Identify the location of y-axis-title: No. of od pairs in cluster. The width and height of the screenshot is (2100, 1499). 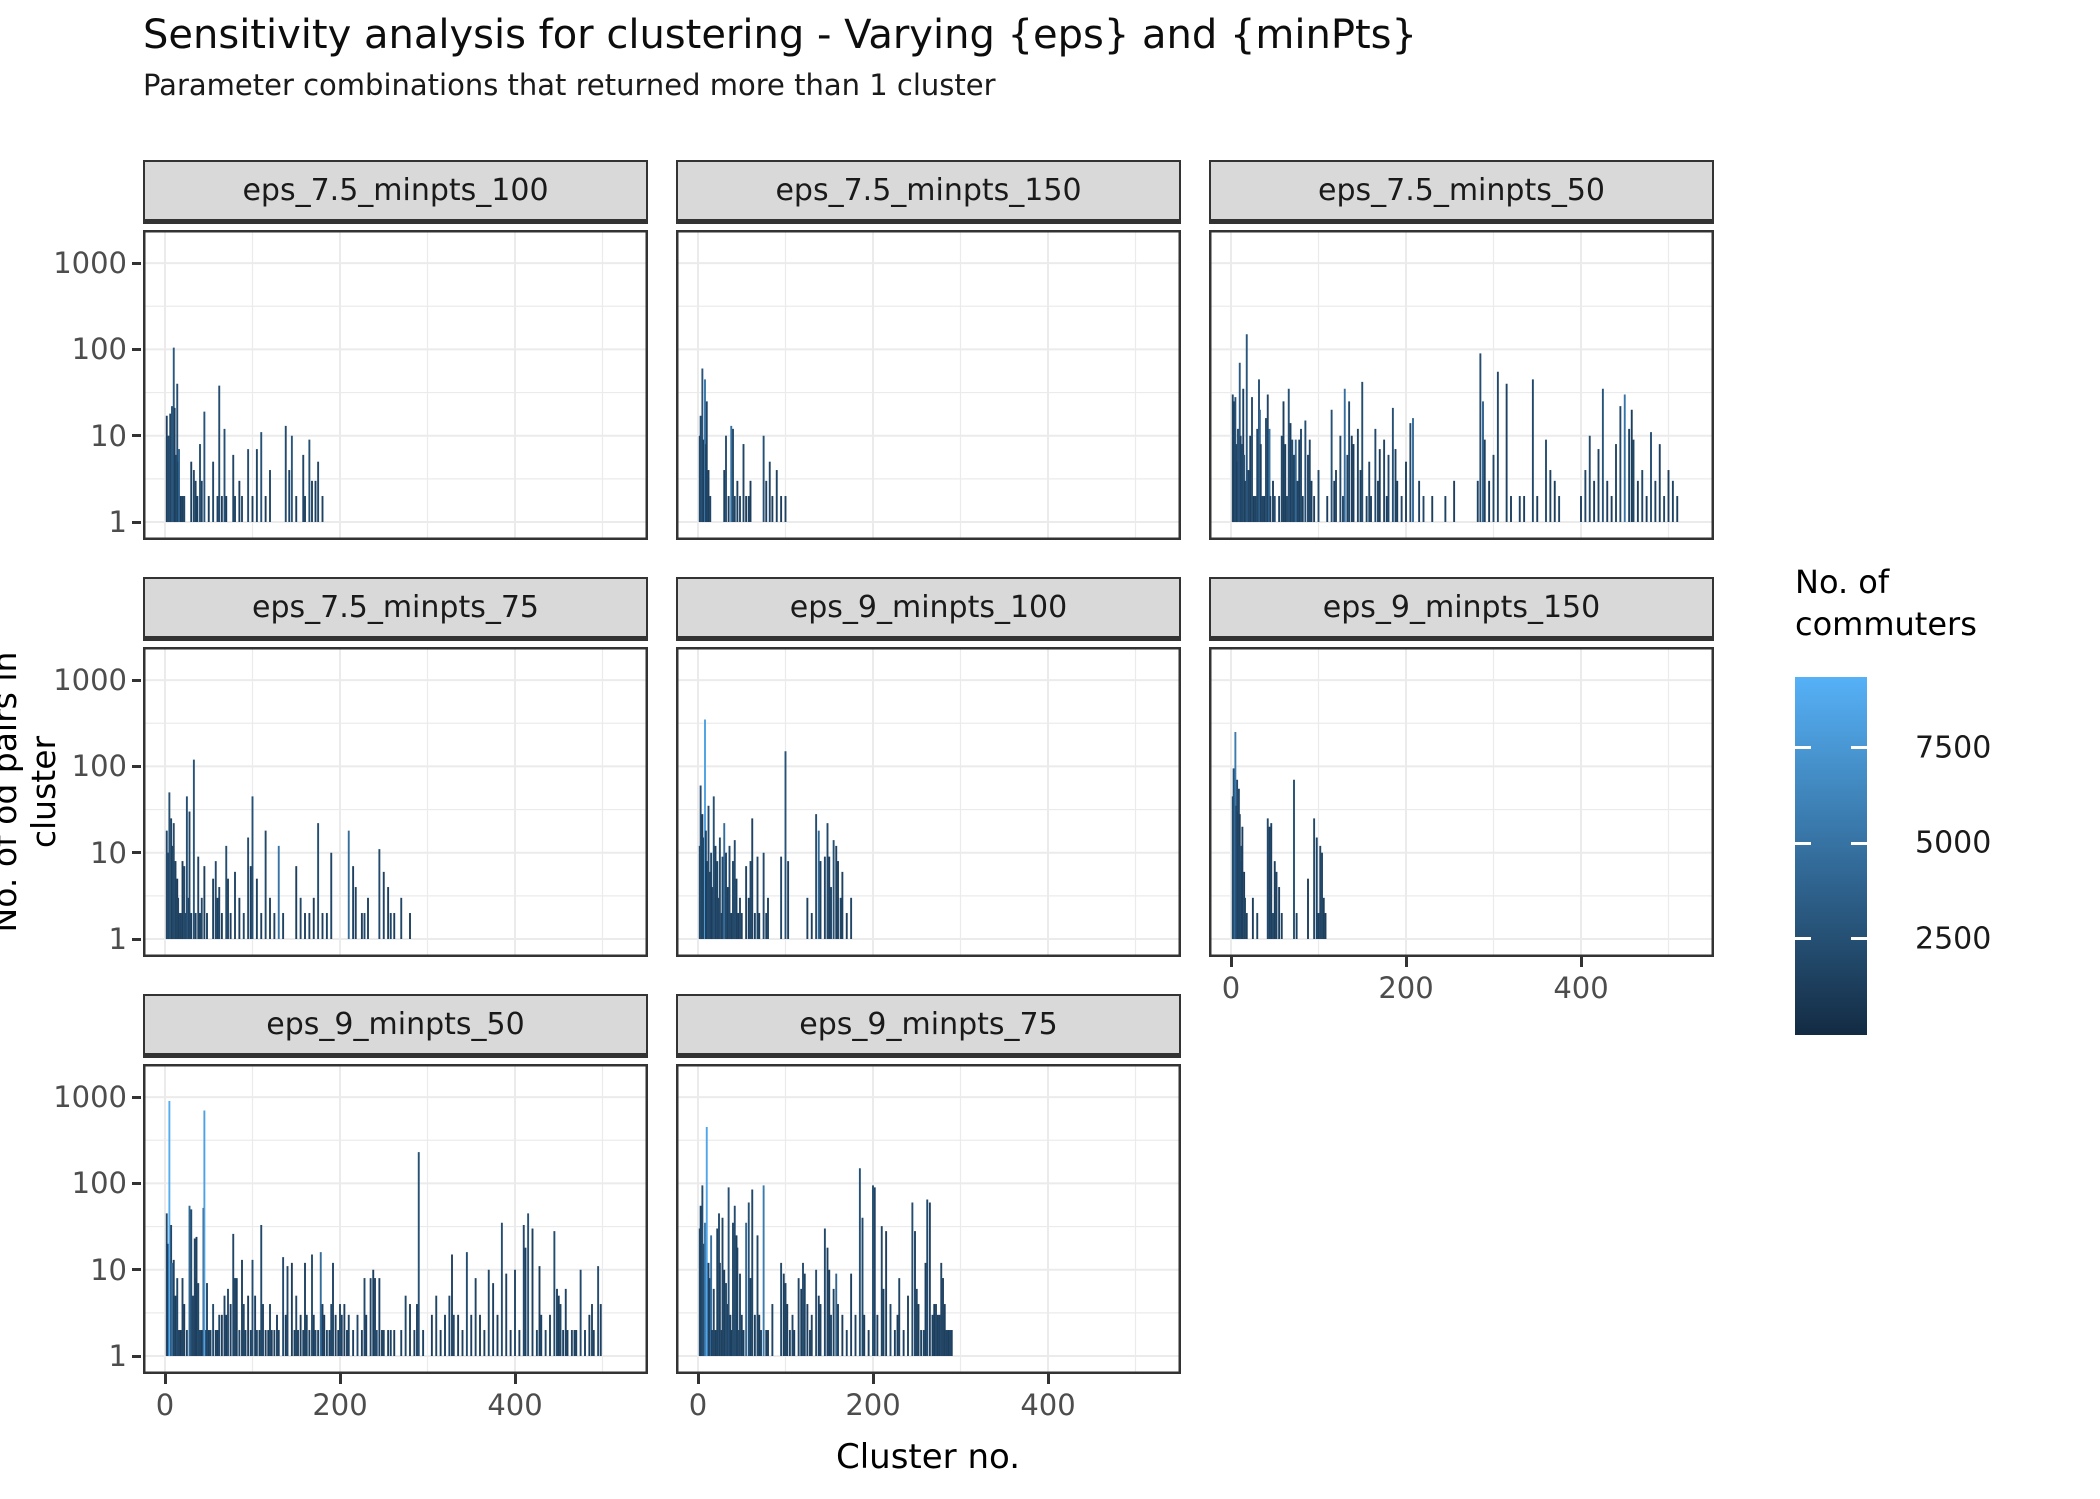
(31, 792).